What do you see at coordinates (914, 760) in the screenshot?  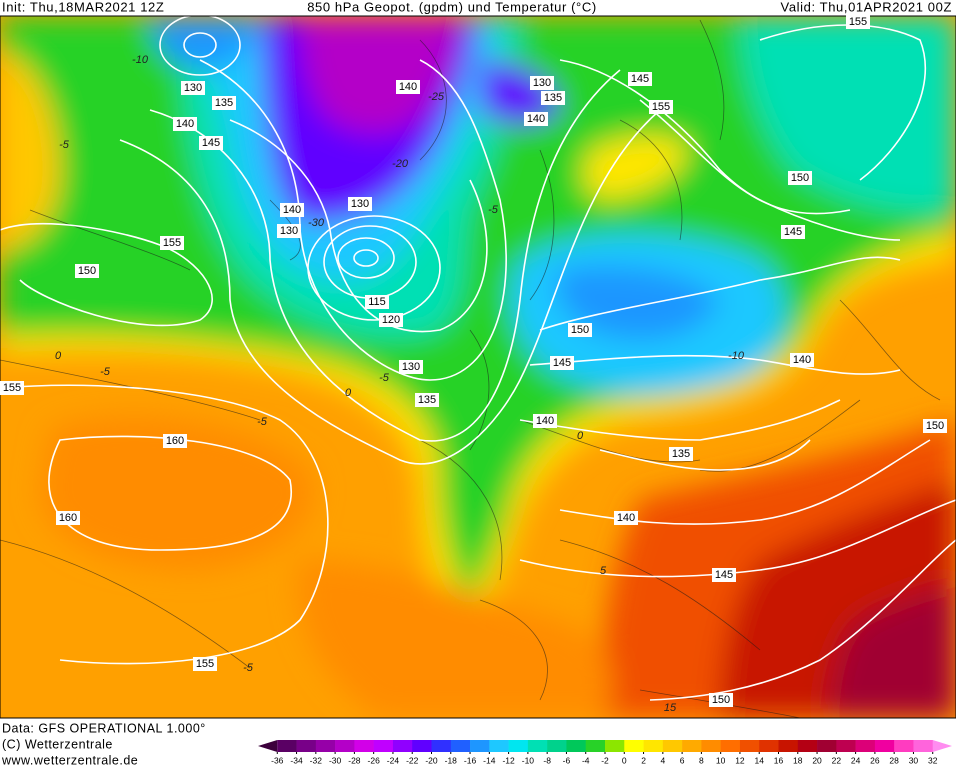 I see `colorbar-label: 30` at bounding box center [914, 760].